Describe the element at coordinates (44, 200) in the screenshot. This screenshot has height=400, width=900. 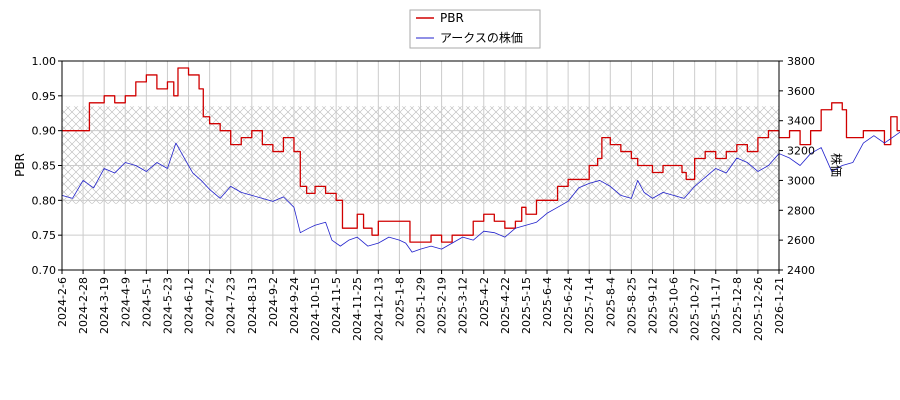
I see `y-left-tick-label: 0.80` at that location.